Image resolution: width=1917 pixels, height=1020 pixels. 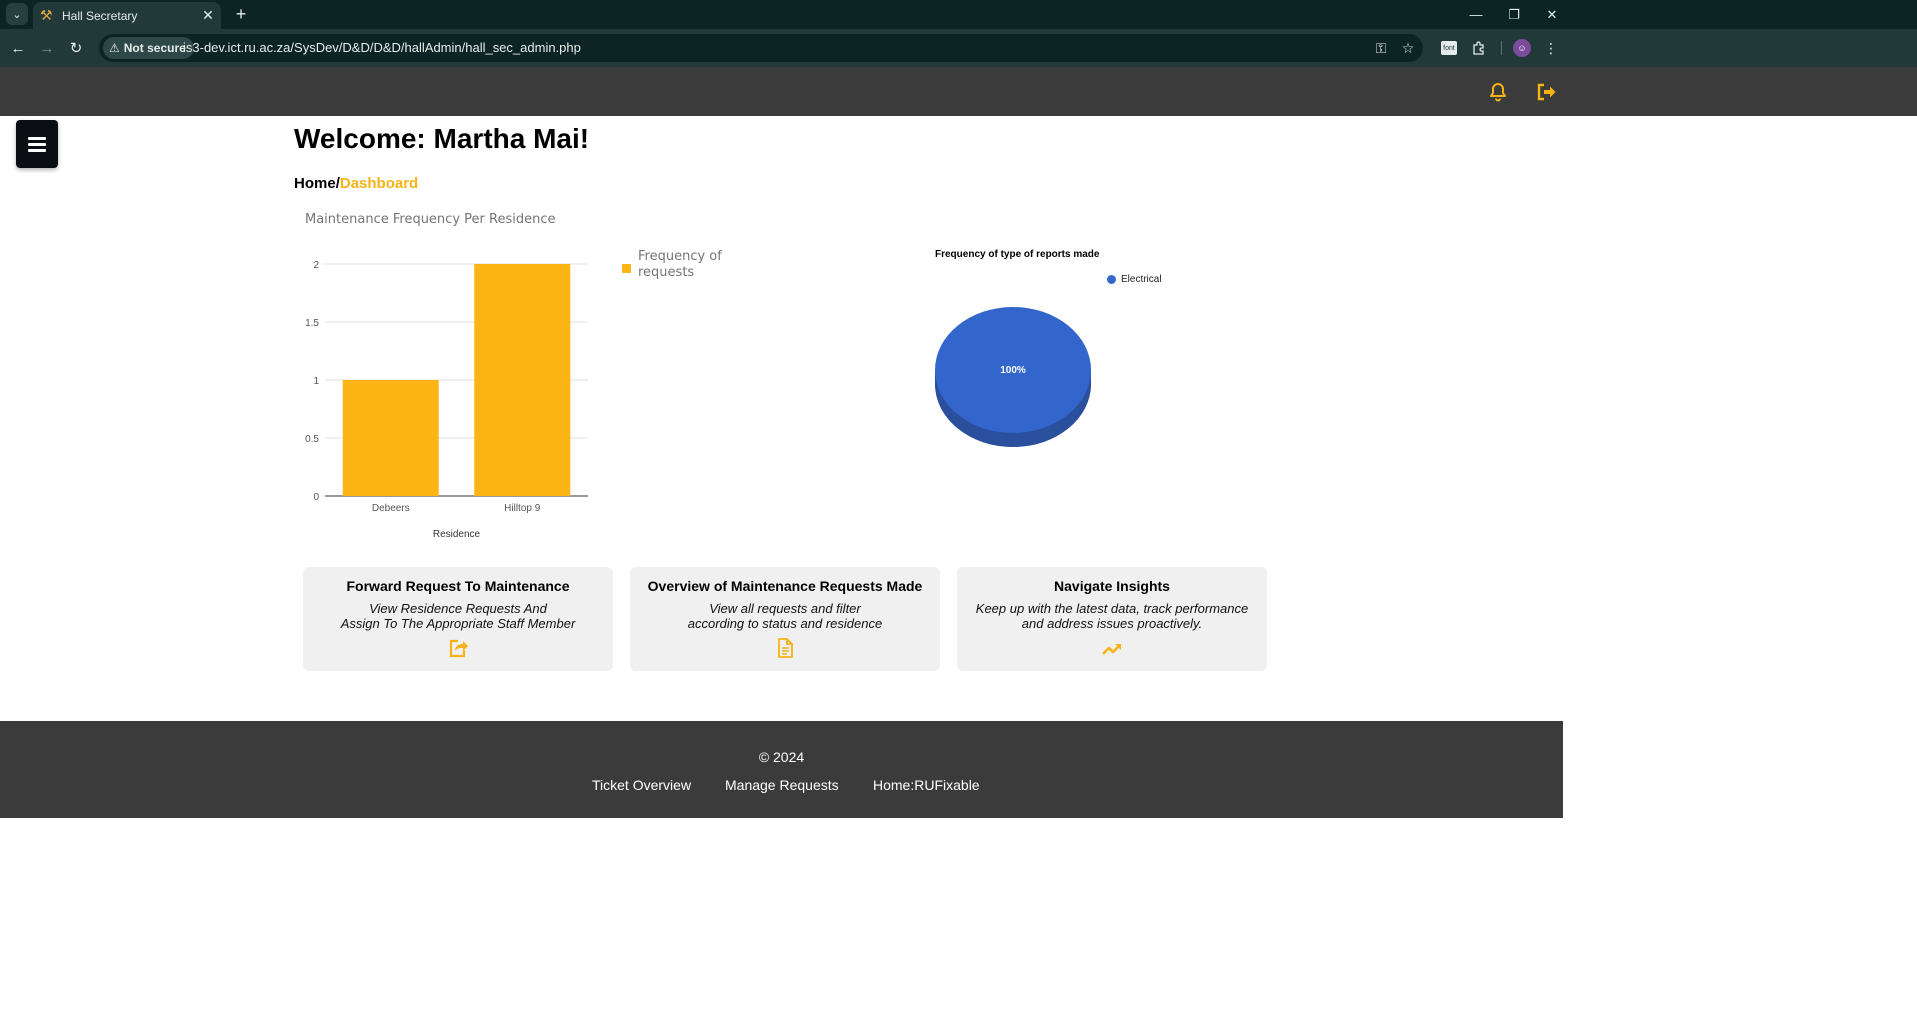 What do you see at coordinates (76, 48) in the screenshot?
I see `reload-button: ↻` at bounding box center [76, 48].